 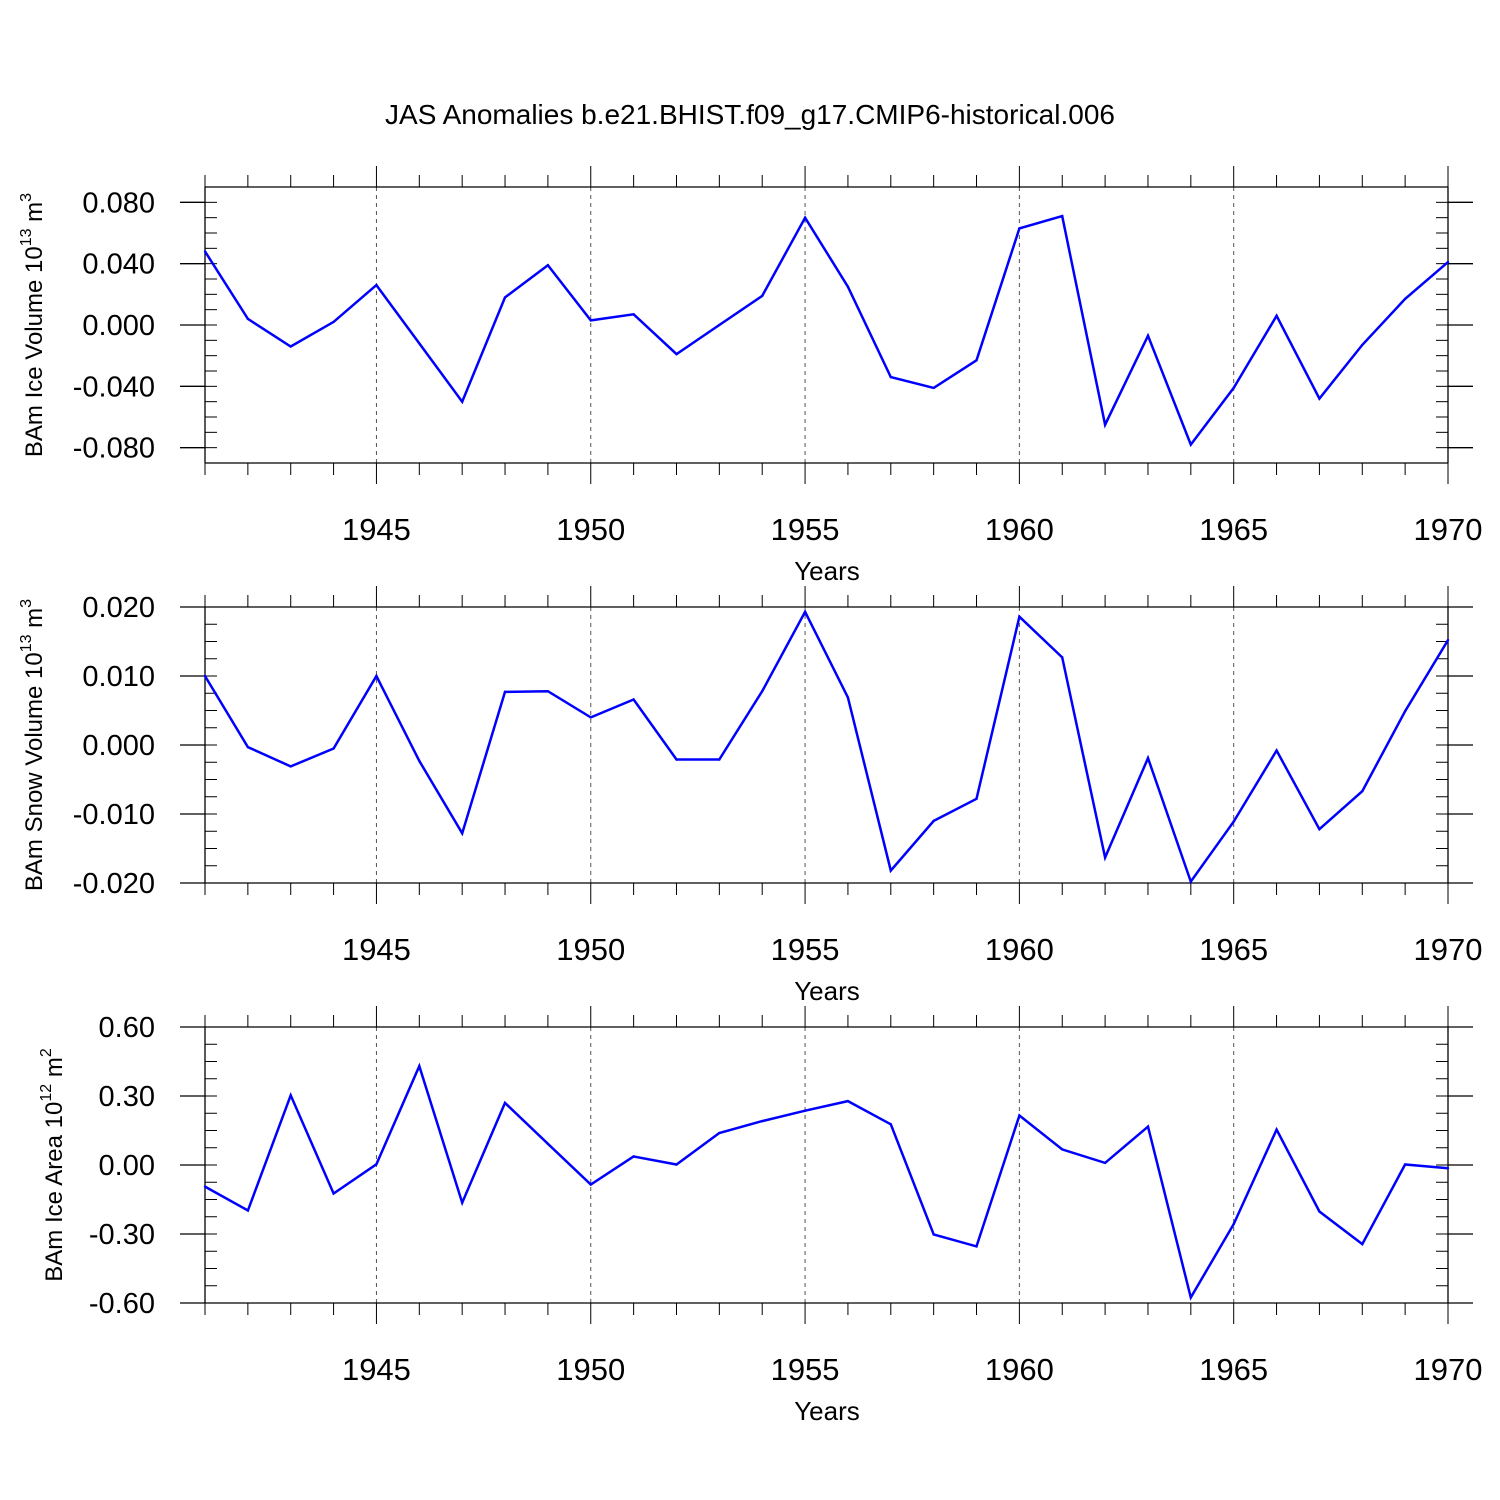 I want to click on y-tick-label: 0.040, so click(x=118, y=265).